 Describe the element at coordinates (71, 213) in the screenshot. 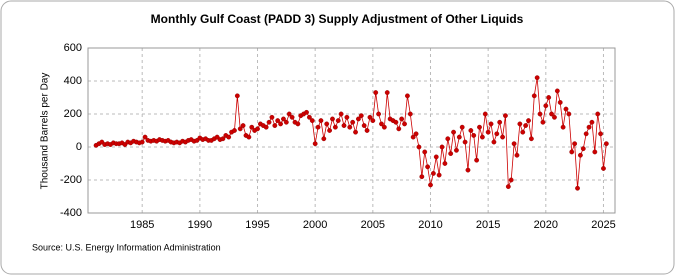

I see `y-tick-label: -400` at that location.